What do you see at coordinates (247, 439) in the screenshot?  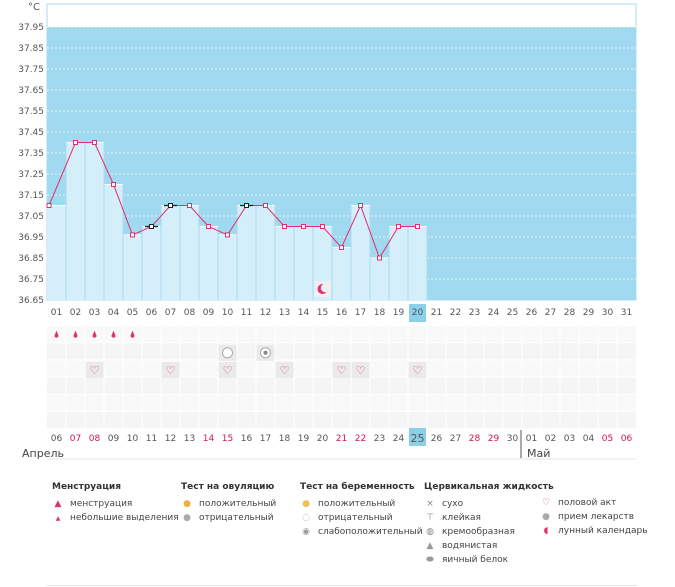 I see `calendar-date-label: 16` at bounding box center [247, 439].